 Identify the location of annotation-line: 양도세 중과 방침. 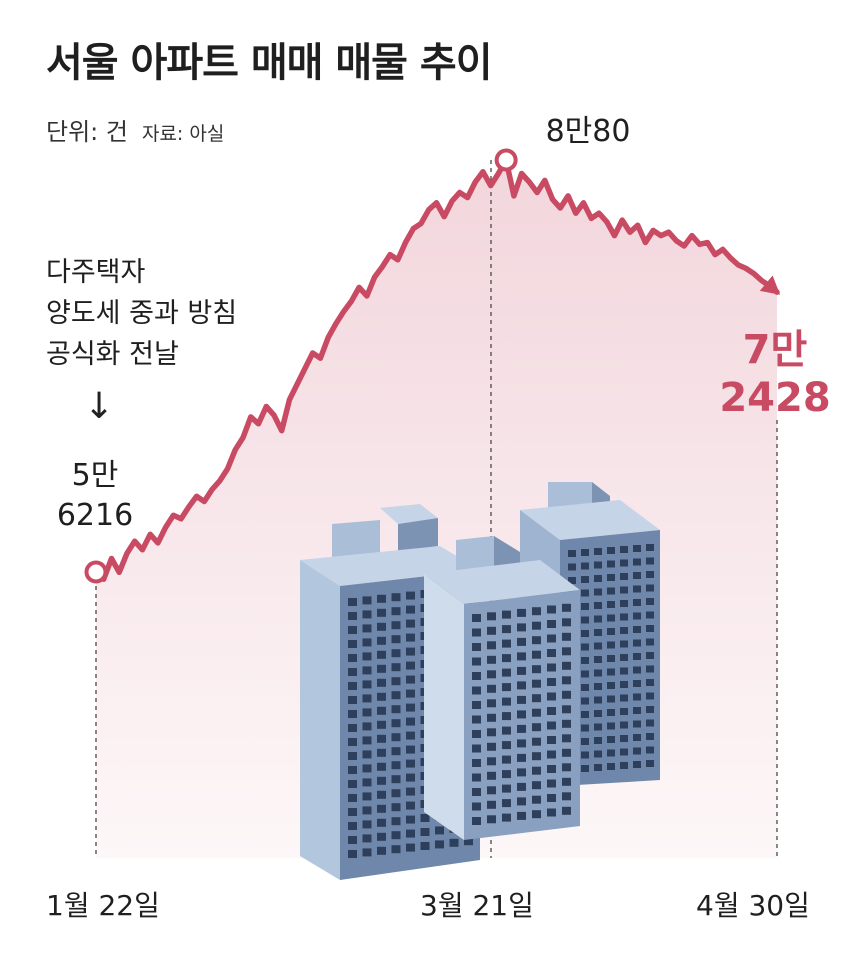
(142, 313).